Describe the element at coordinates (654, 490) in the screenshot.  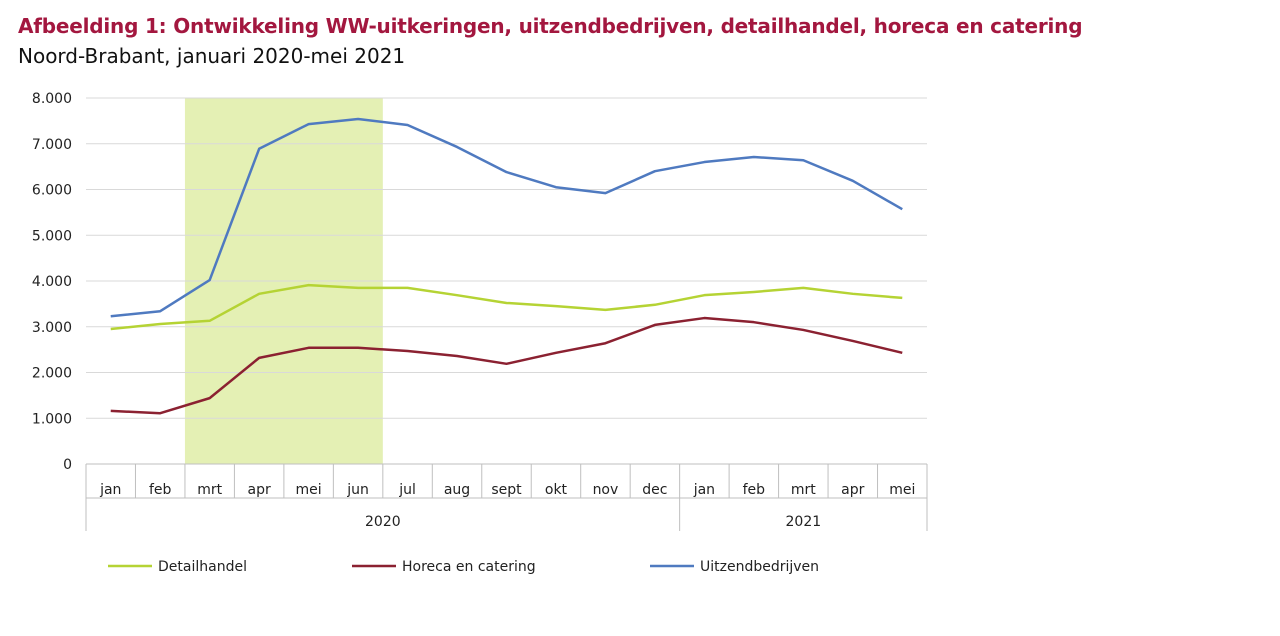
I see `x-tick-label: dec` at that location.